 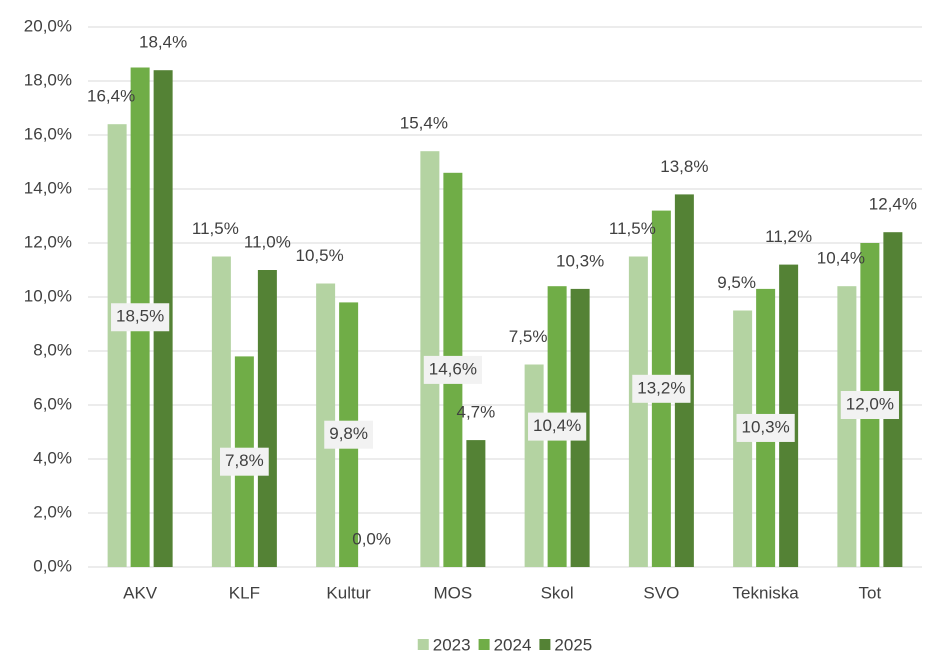 What do you see at coordinates (452, 644) in the screenshot?
I see `legend-label: 2023` at bounding box center [452, 644].